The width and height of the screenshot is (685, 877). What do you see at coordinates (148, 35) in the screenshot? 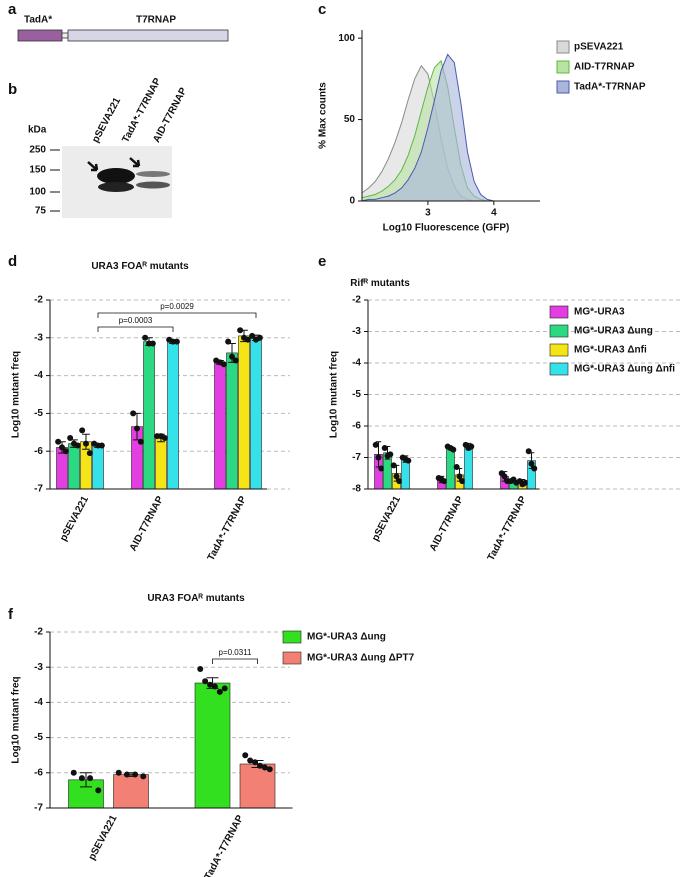
I see `t7rnap-domain` at bounding box center [148, 35].